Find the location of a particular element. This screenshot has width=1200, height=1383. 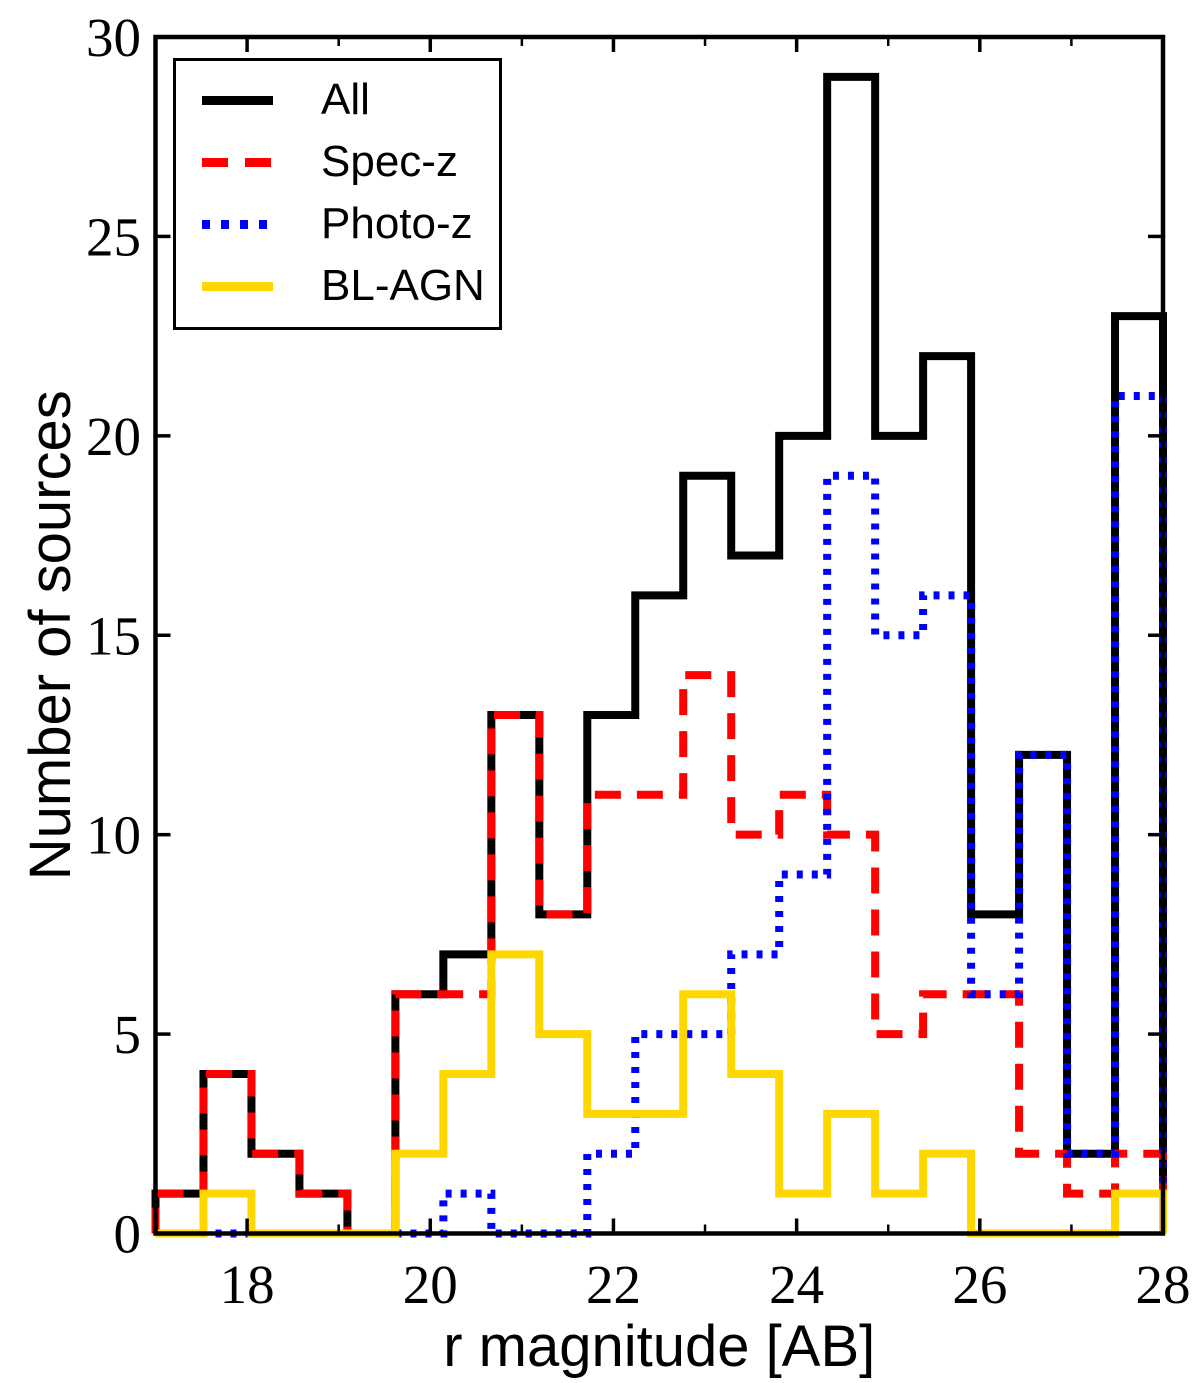

legend-item-all: All is located at coordinates (337, 100).